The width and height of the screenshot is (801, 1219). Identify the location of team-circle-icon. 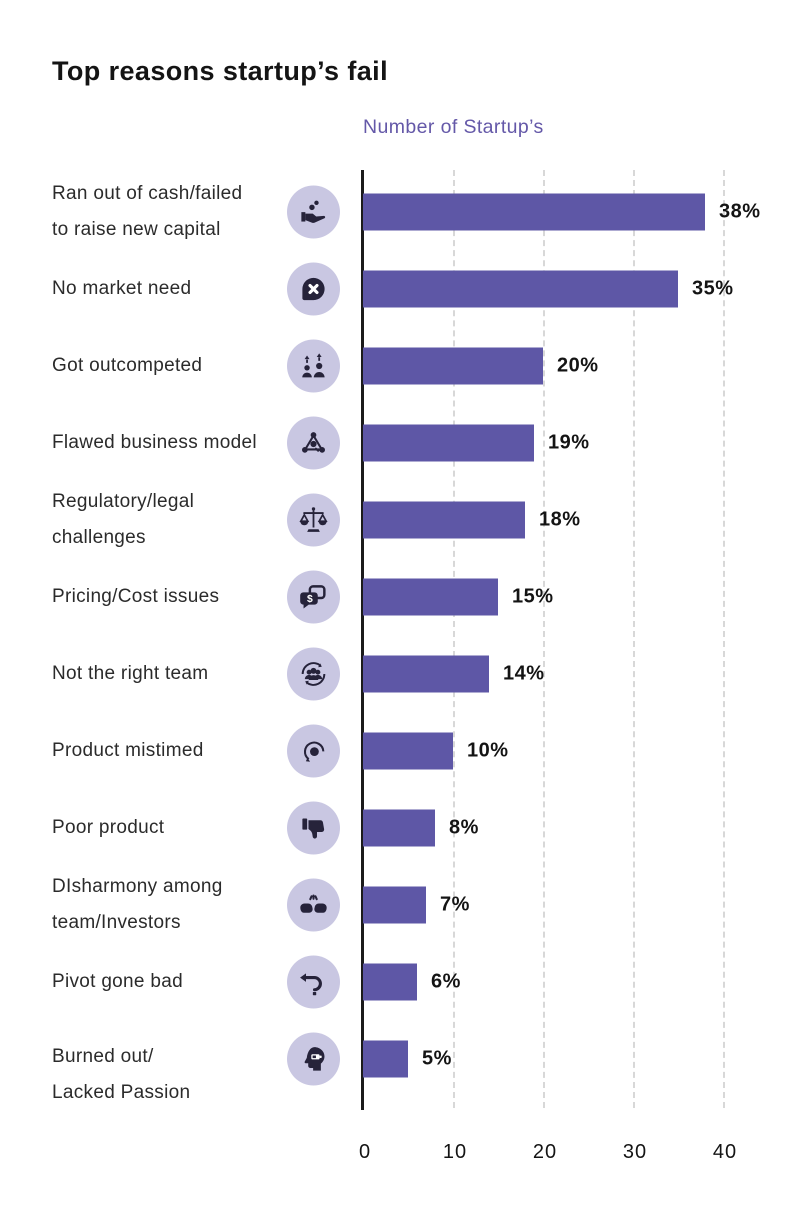
(313, 673).